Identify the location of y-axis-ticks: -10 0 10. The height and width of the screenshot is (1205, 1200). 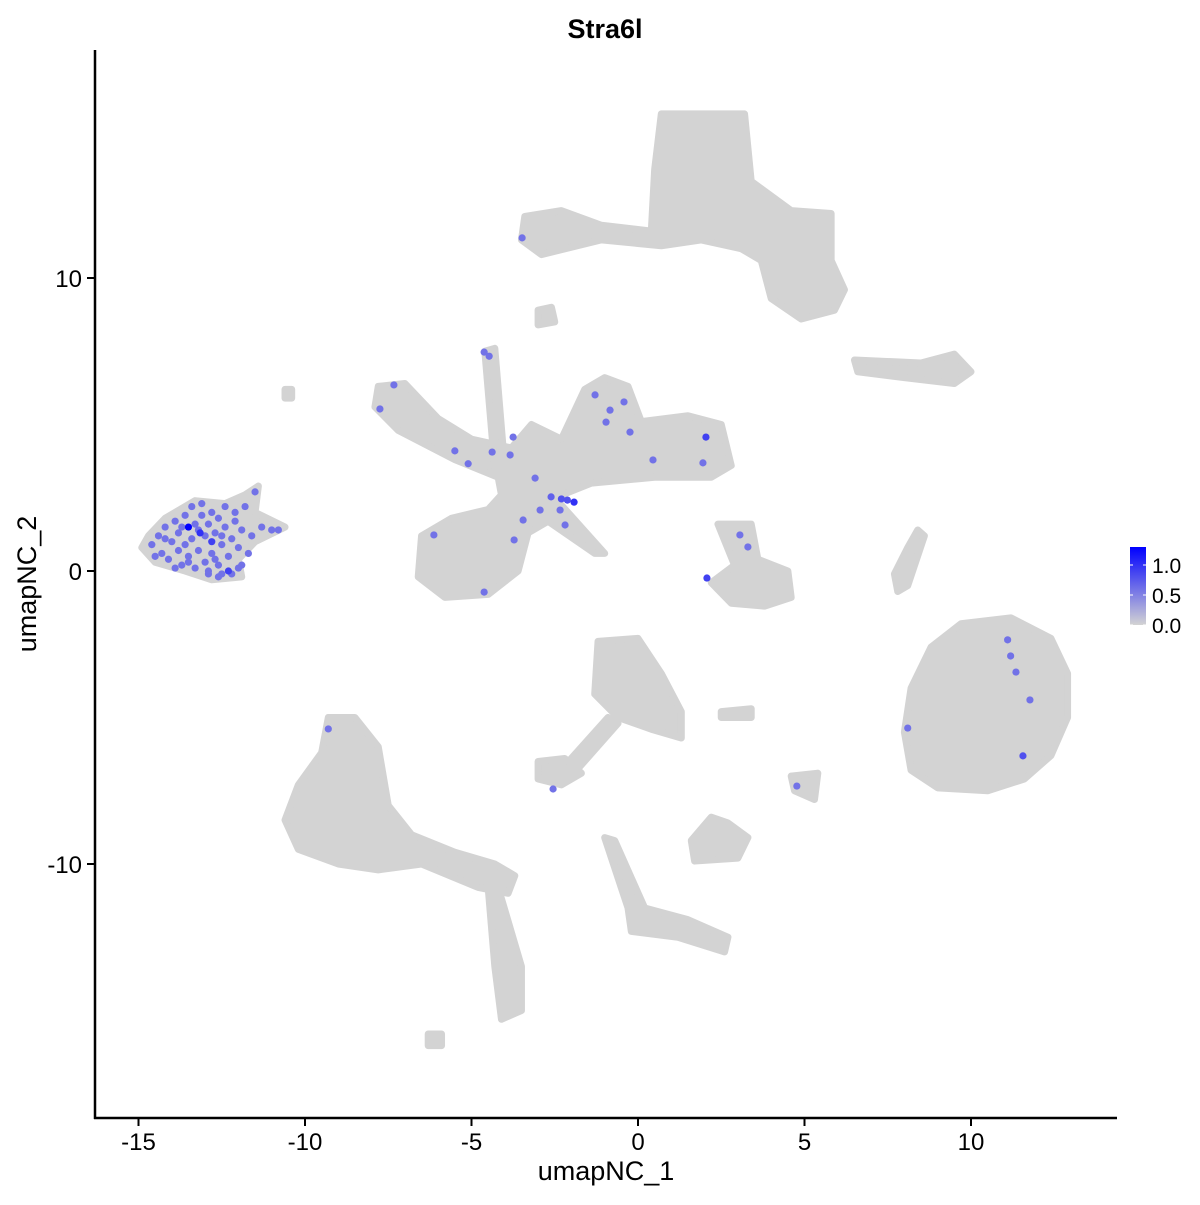
(71, 572).